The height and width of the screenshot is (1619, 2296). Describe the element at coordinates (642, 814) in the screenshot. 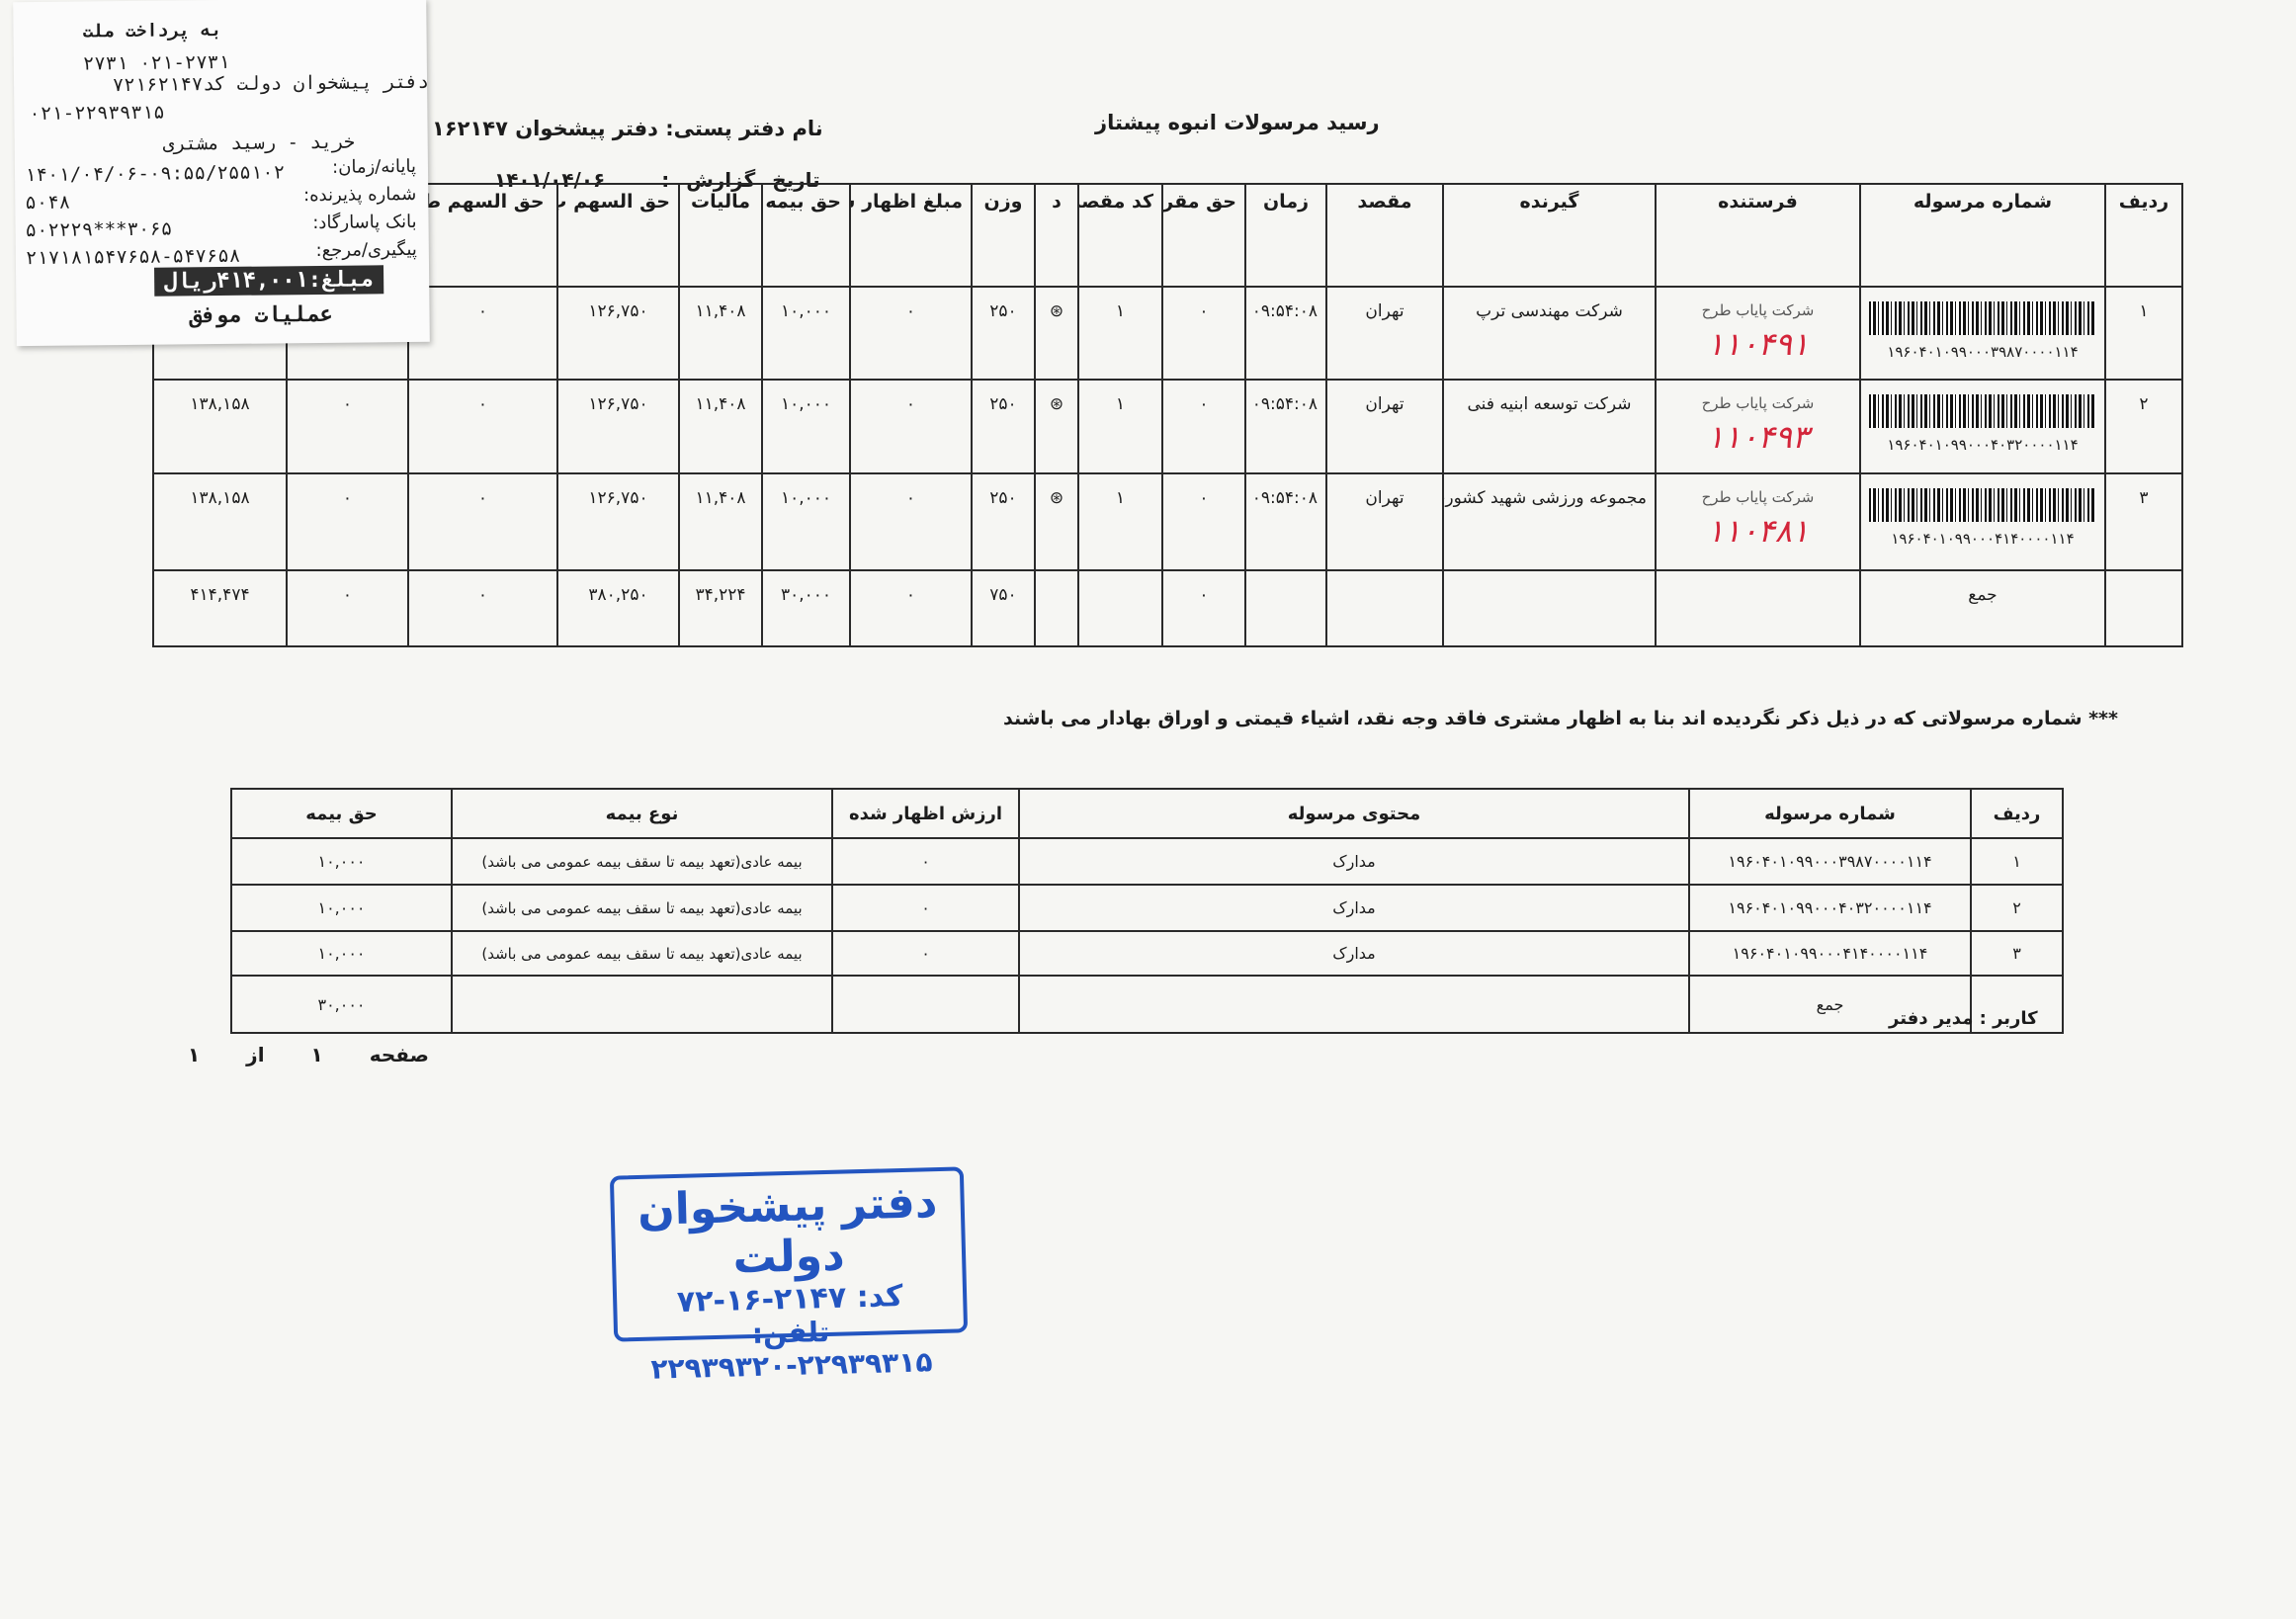

I see `column-header: نوع بیمه` at that location.